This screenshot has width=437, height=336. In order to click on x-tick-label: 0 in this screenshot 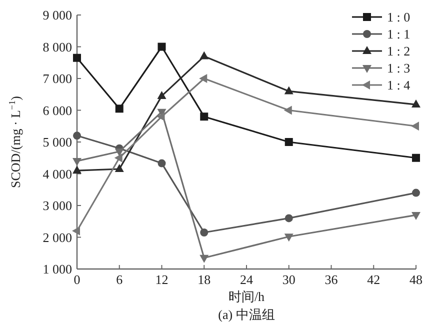, I will do `click(77, 279)`.